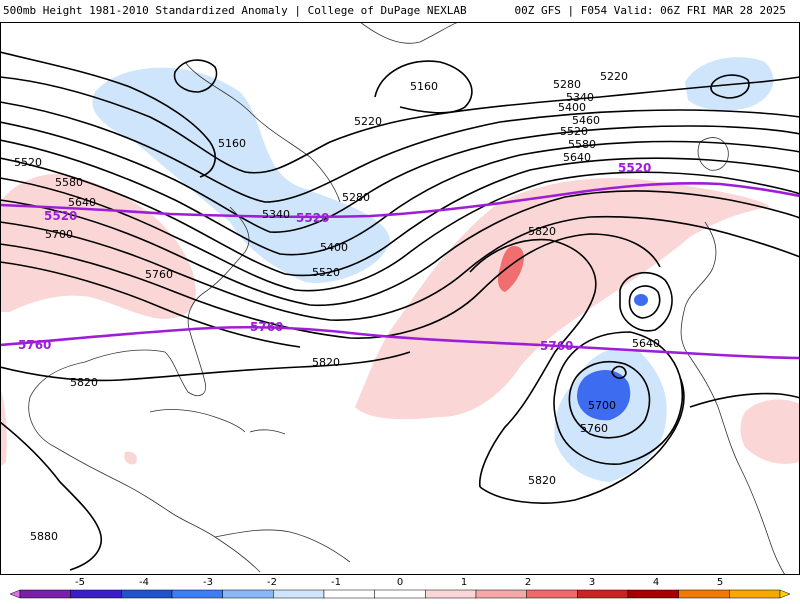 The height and width of the screenshot is (604, 800). I want to click on coastline-central-america, so click(157, 509).